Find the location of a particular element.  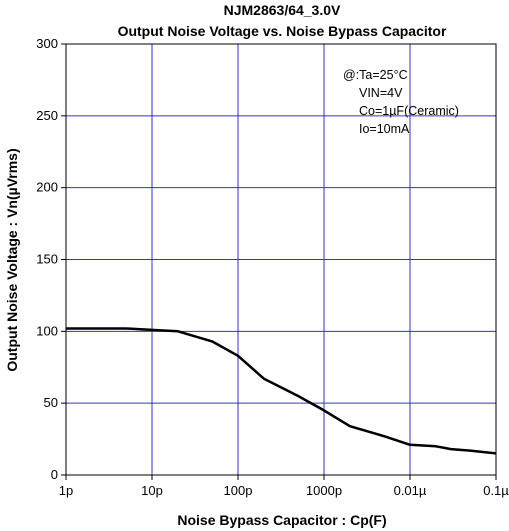

chart-title: NJM2863/64_3.0V is located at coordinates (282, 10).